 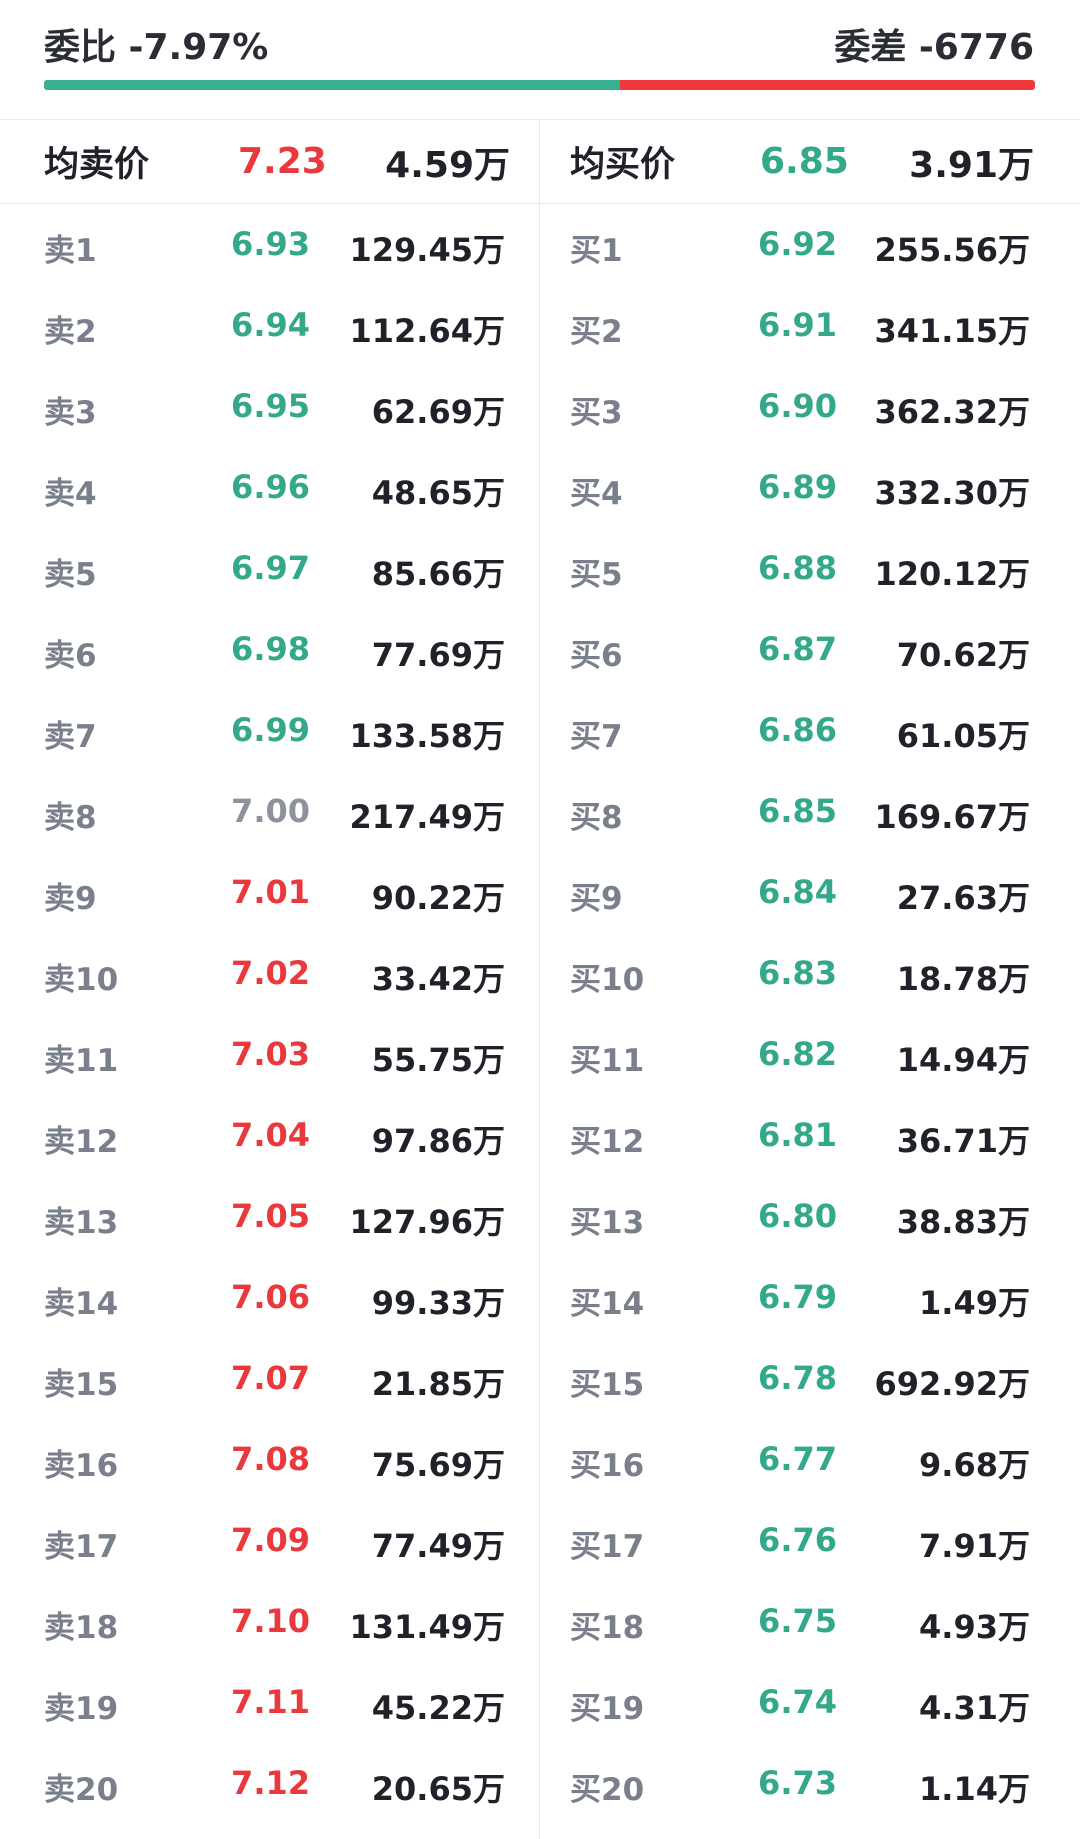 What do you see at coordinates (438, 655) in the screenshot?
I see `sell-level-volume: 77.69万` at bounding box center [438, 655].